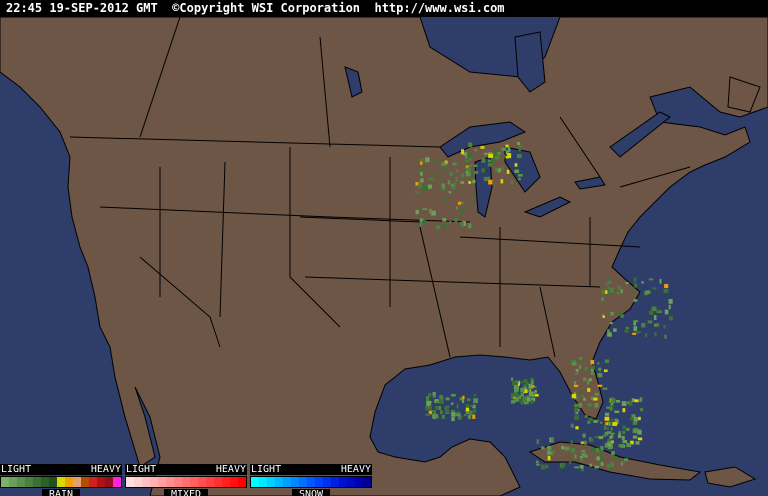 Image resolution: width=768 pixels, height=496 pixels. What do you see at coordinates (311, 482) in the screenshot?
I see `legend-color-ramp` at bounding box center [311, 482].